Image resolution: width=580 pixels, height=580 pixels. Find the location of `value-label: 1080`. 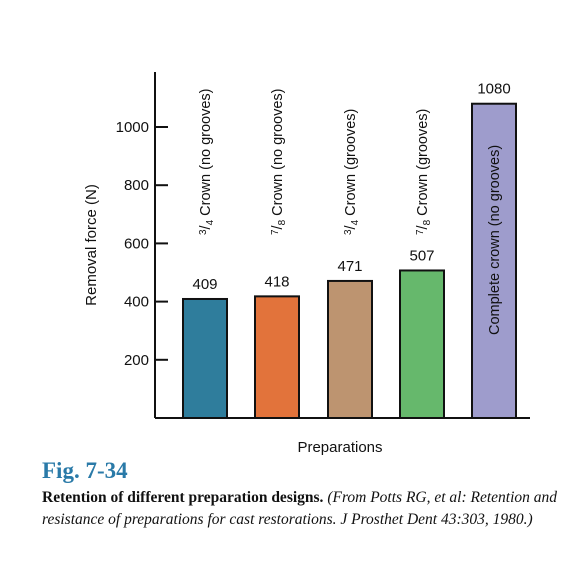

value-label: 1080 is located at coordinates (493, 89).